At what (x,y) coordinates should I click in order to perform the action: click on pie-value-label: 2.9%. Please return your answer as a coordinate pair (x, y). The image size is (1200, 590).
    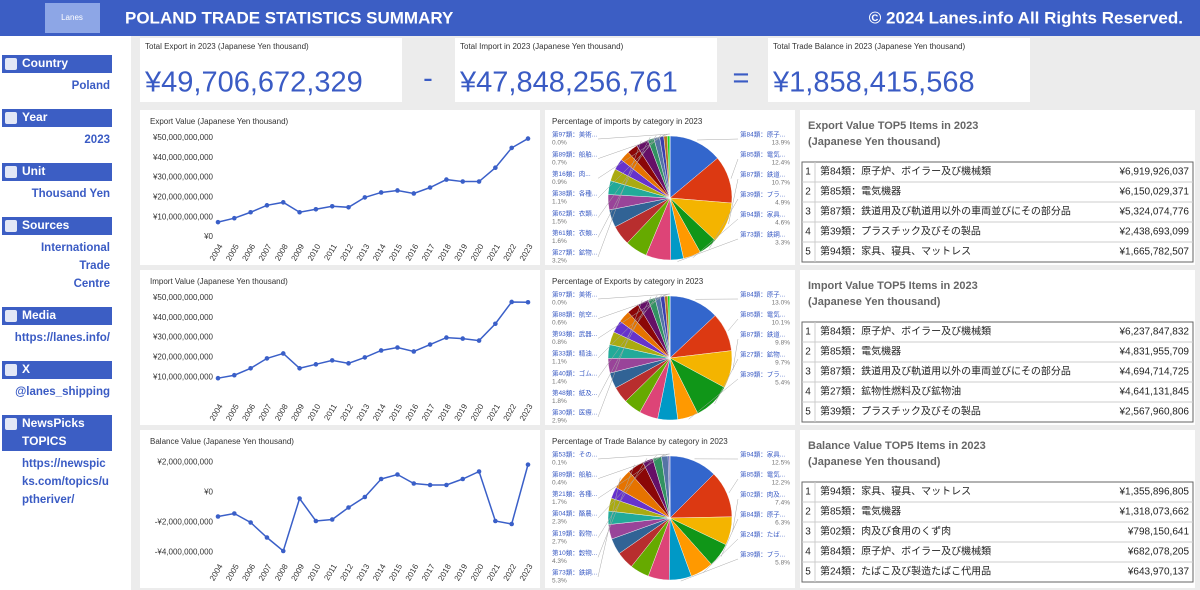
    Looking at the image, I should click on (559, 421).